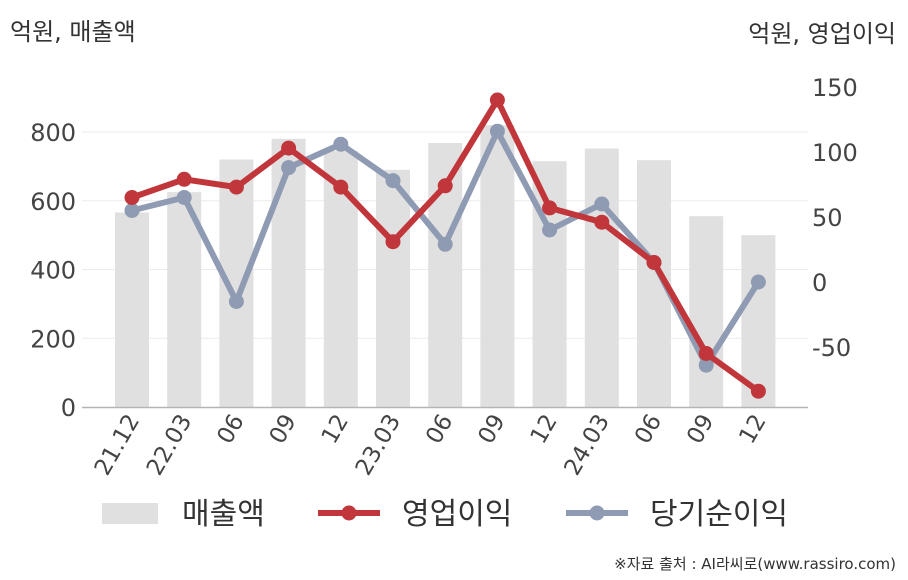 The height and width of the screenshot is (580, 908). Describe the element at coordinates (819, 283) in the screenshot. I see `right-tick-label: 0` at that location.